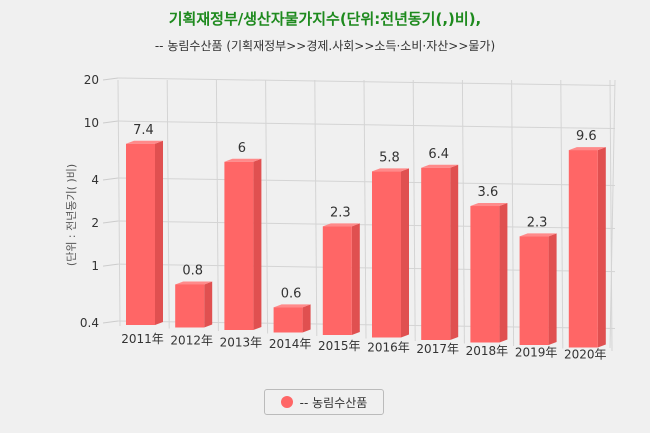 This screenshot has width=650, height=433. Describe the element at coordinates (325, 46) in the screenshot. I see `chart-subtitle: -- 농림수산품 (기획재정부>>경제.사회>>소득·소비·자산>>물가)` at that location.